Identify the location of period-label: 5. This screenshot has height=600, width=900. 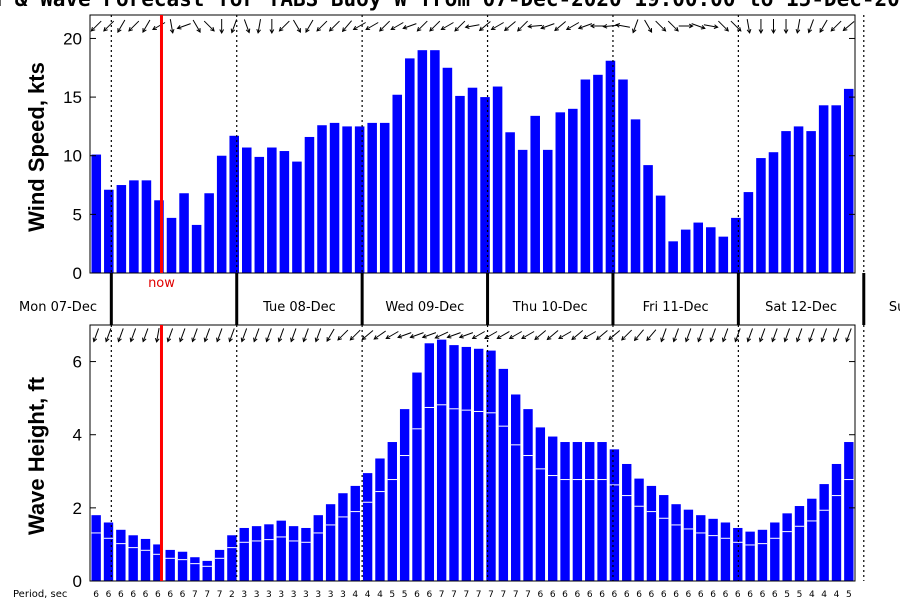
(849, 595).